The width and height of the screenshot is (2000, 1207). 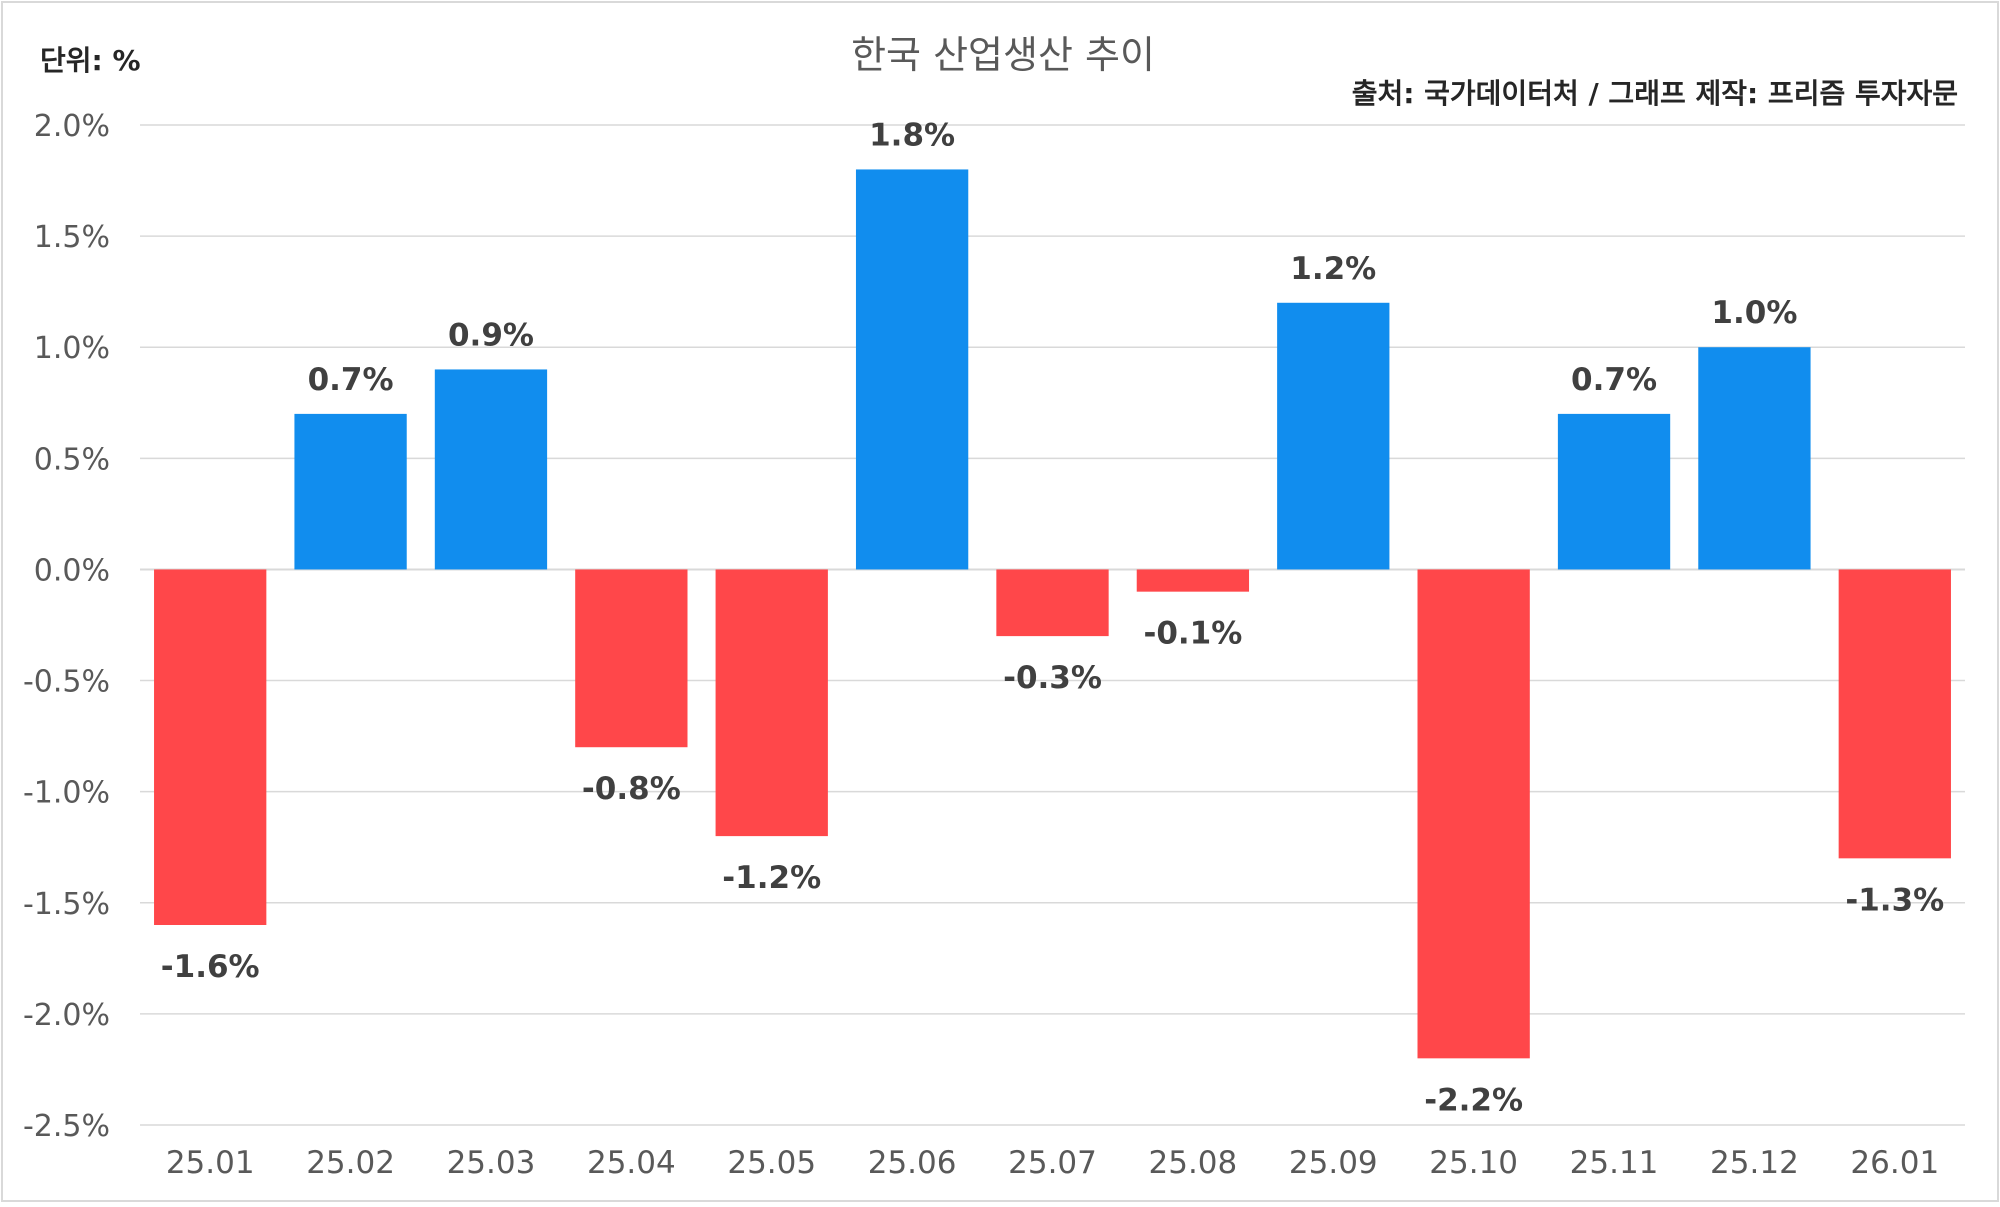 What do you see at coordinates (66, 682) in the screenshot?
I see `y-tick-label: -0.5%` at bounding box center [66, 682].